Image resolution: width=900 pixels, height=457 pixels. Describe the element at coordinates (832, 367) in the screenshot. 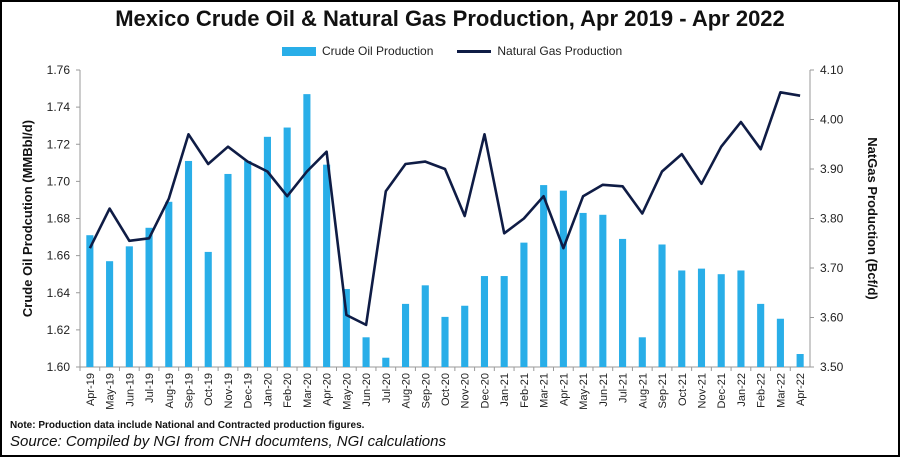

I see `y-tick-label-right: 3.50` at that location.